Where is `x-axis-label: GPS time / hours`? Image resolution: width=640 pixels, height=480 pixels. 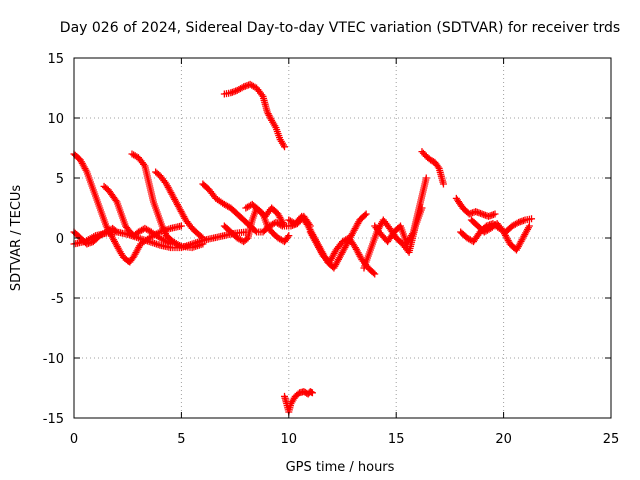
x-axis-label: GPS time / hours is located at coordinates (340, 467).